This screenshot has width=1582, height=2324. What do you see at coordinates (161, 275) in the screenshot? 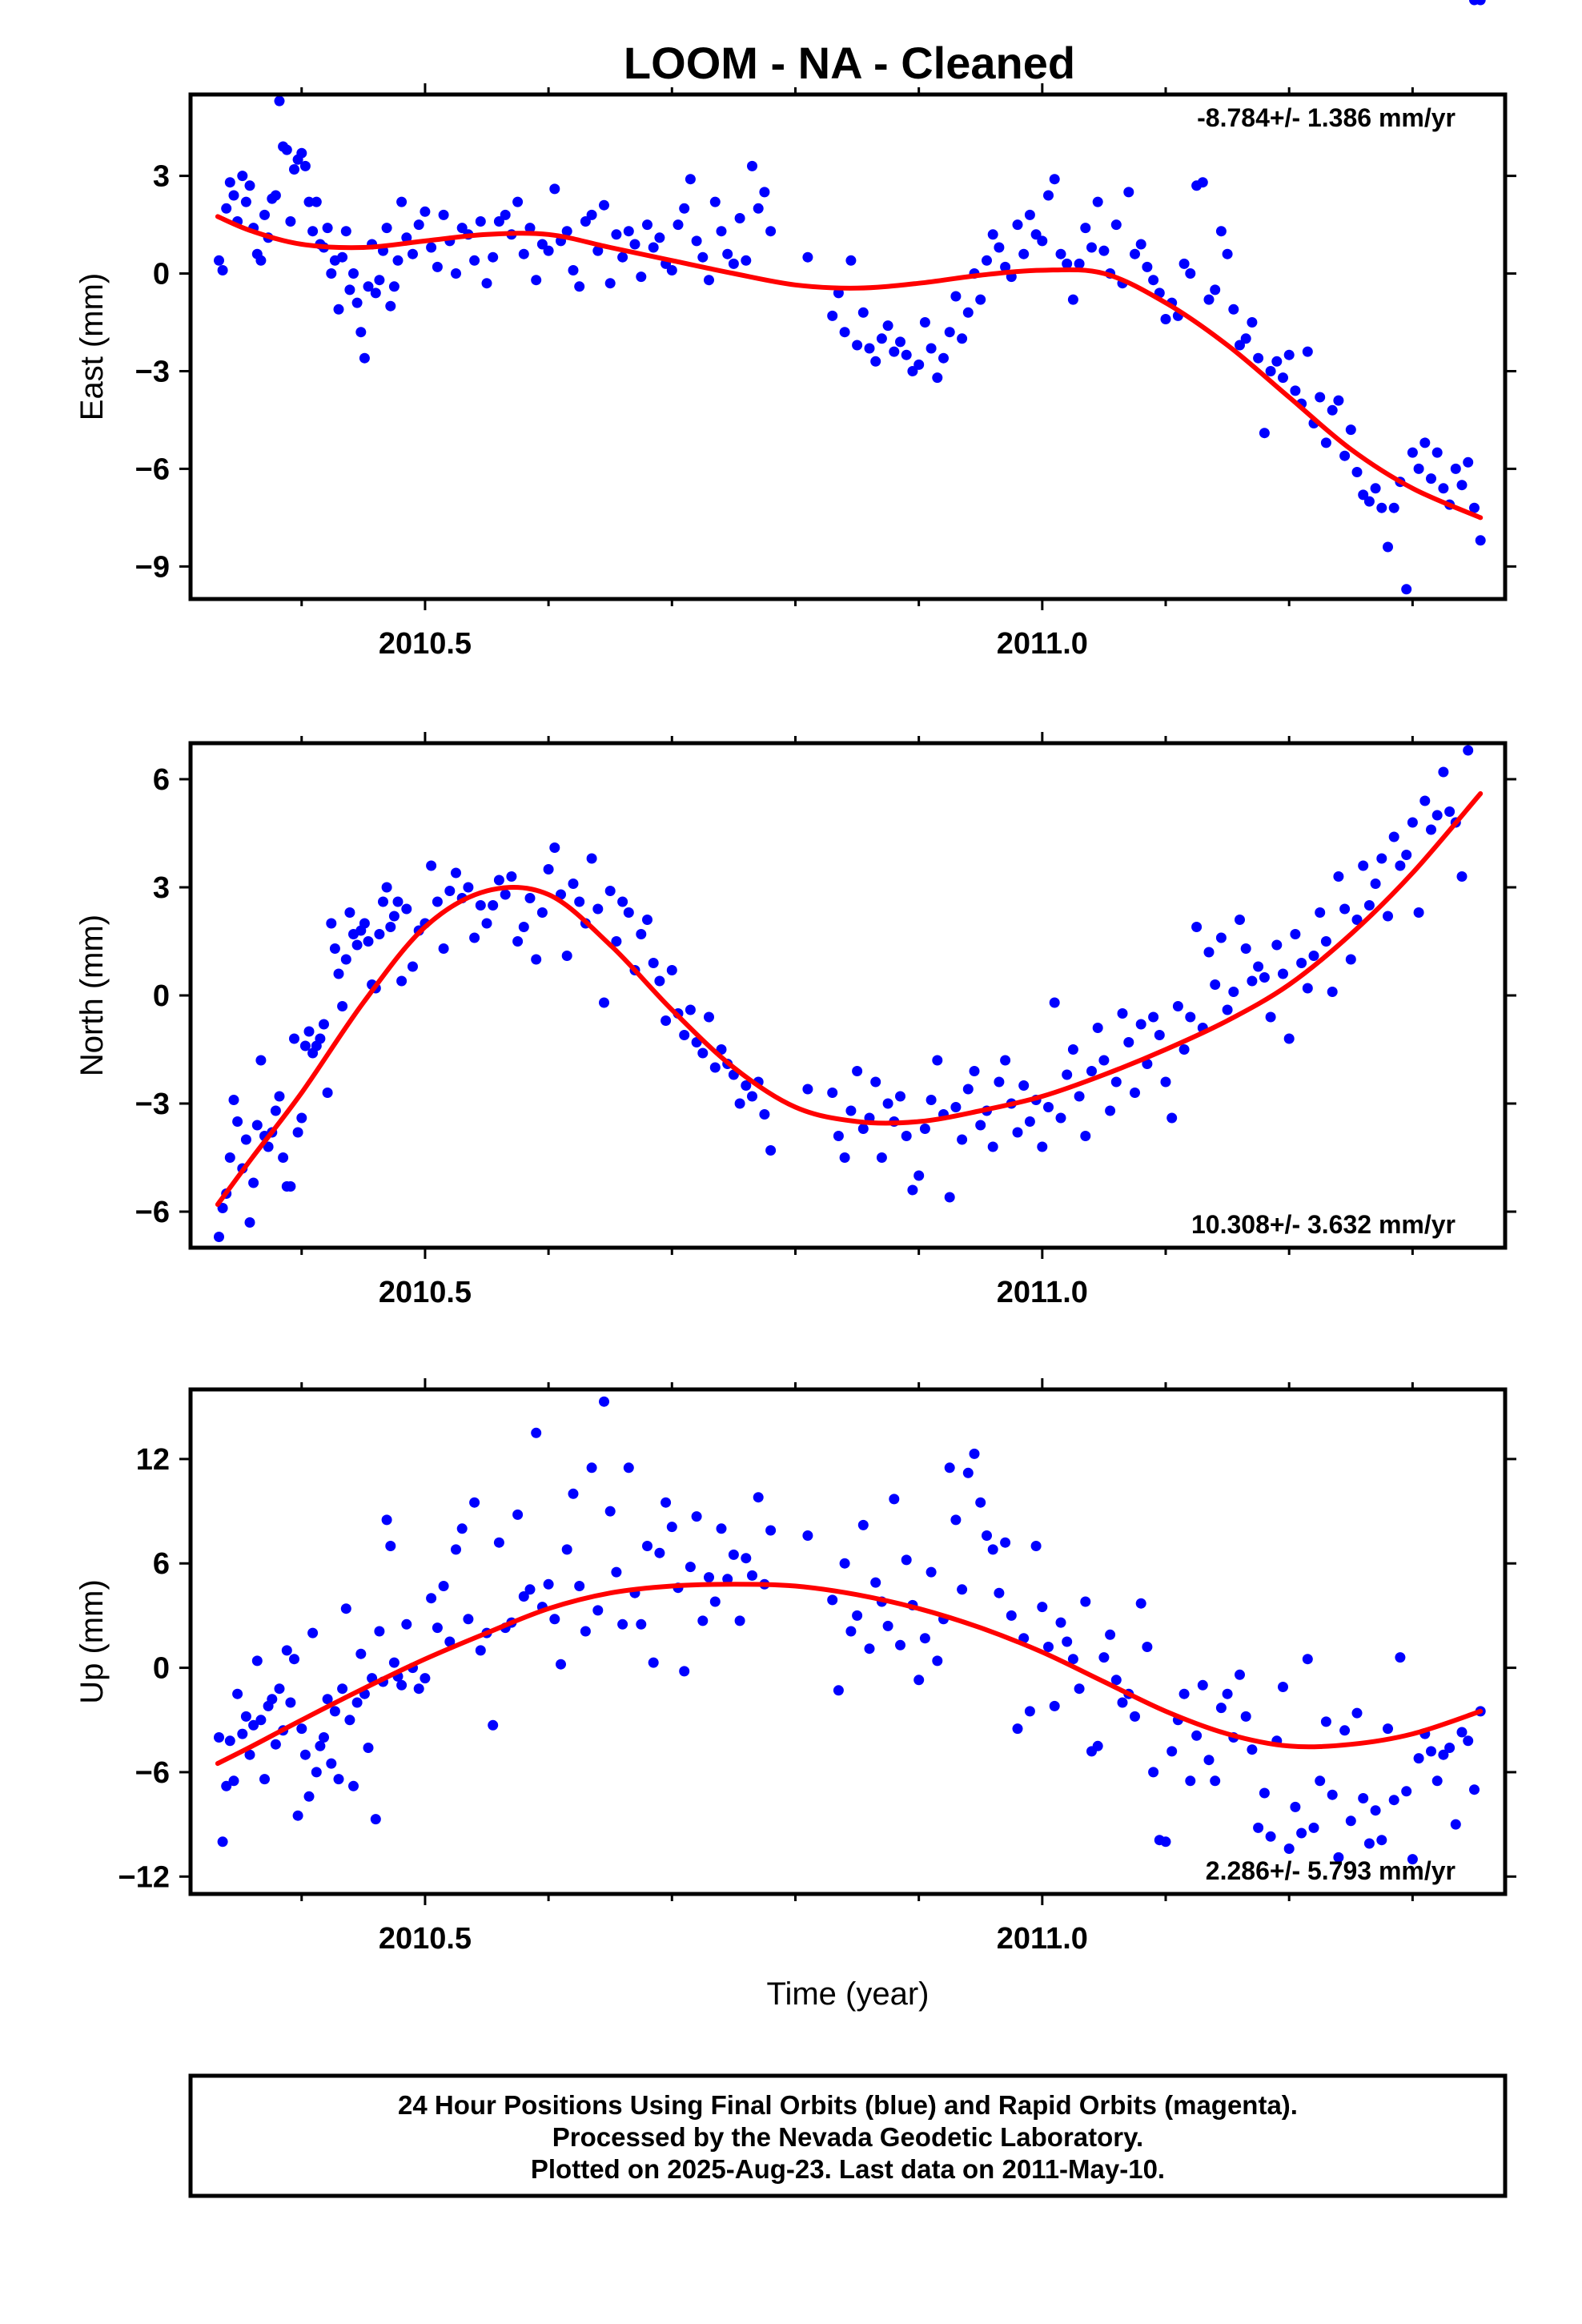
I see `east-y-tick-label: 0` at bounding box center [161, 275].